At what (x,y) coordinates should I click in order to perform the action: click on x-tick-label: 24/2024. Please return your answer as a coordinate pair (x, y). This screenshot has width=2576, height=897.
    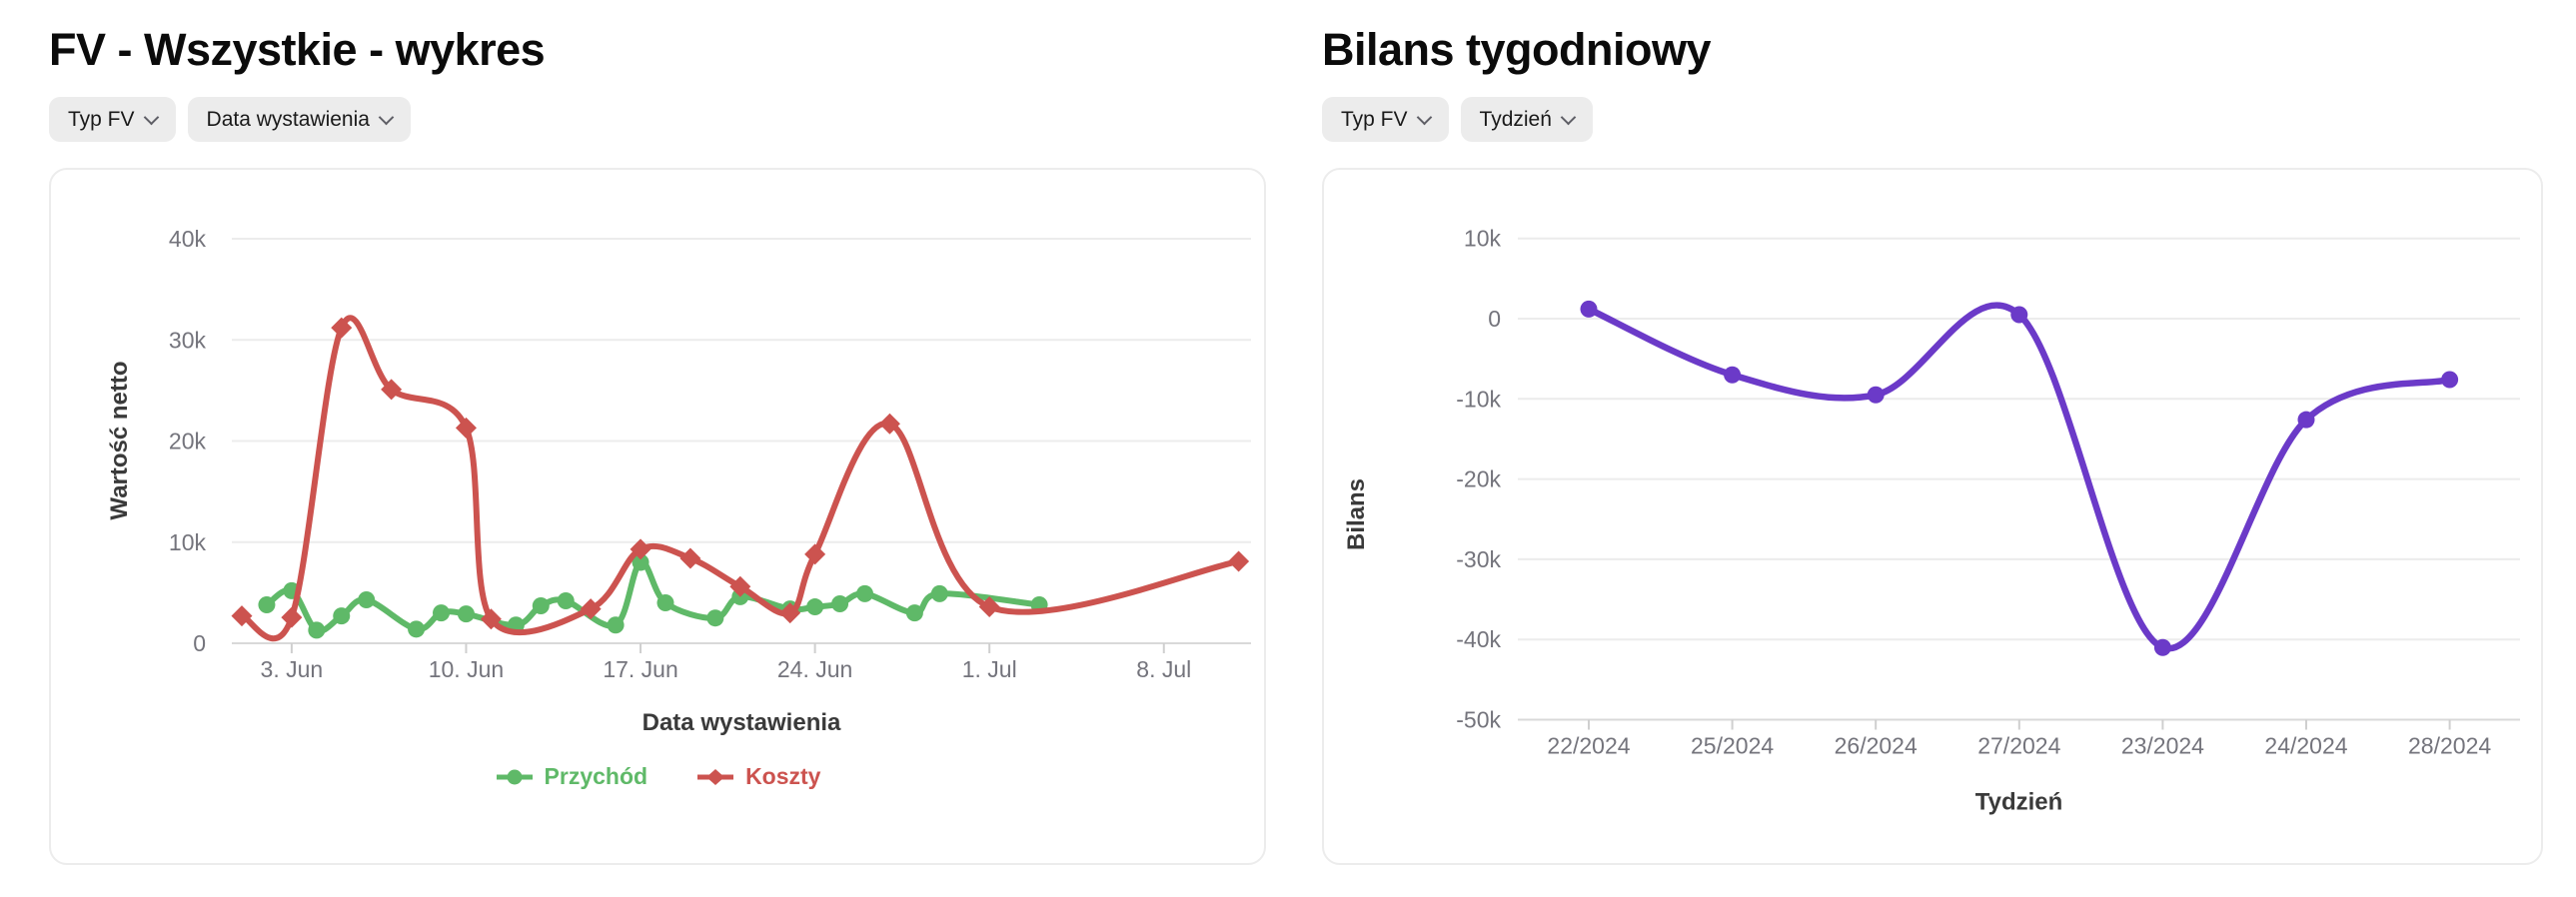
    Looking at the image, I should click on (2305, 746).